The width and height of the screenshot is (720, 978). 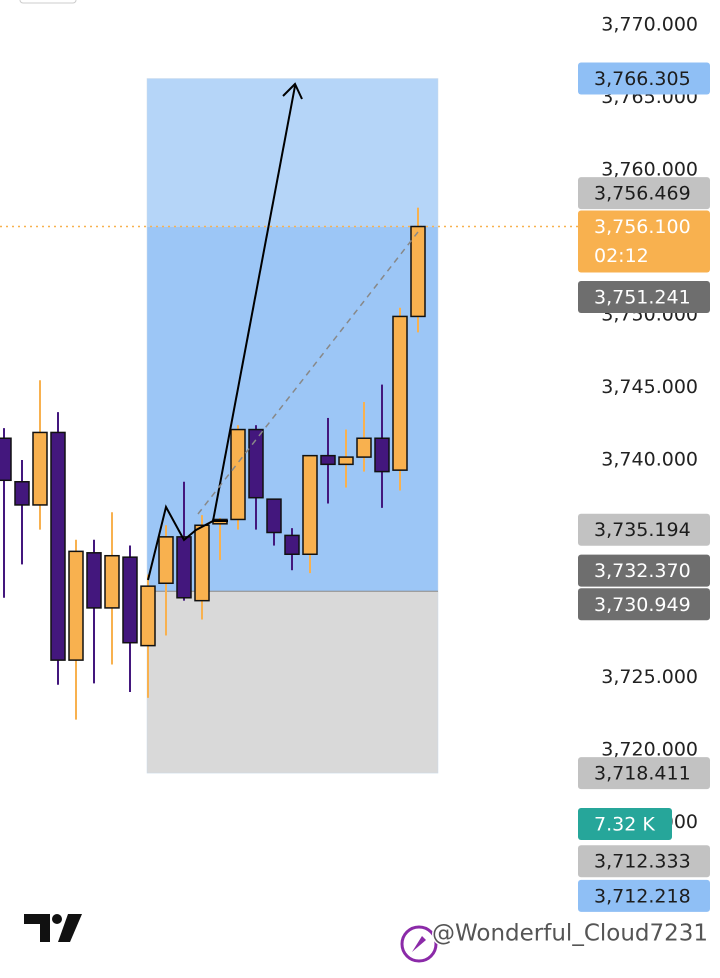 What do you see at coordinates (254, 303) in the screenshot?
I see `arrow-line` at bounding box center [254, 303].